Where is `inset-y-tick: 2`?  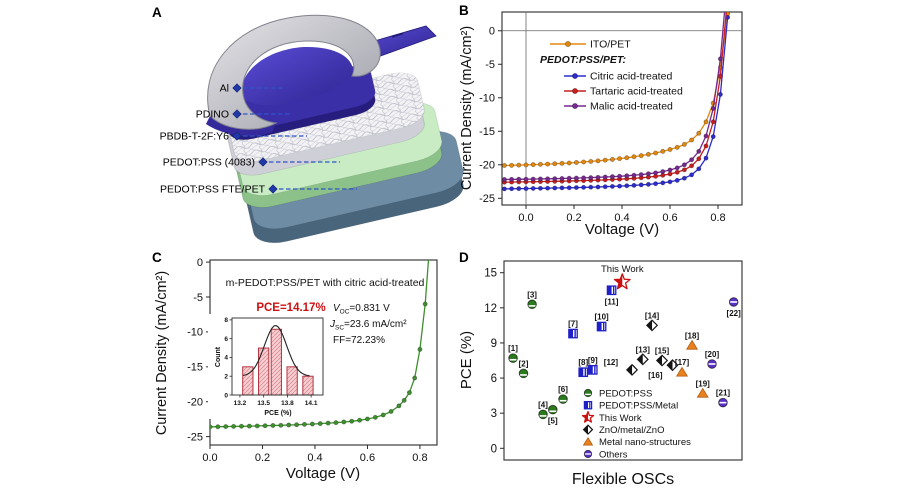 inset-y-tick: 2 is located at coordinates (226, 377).